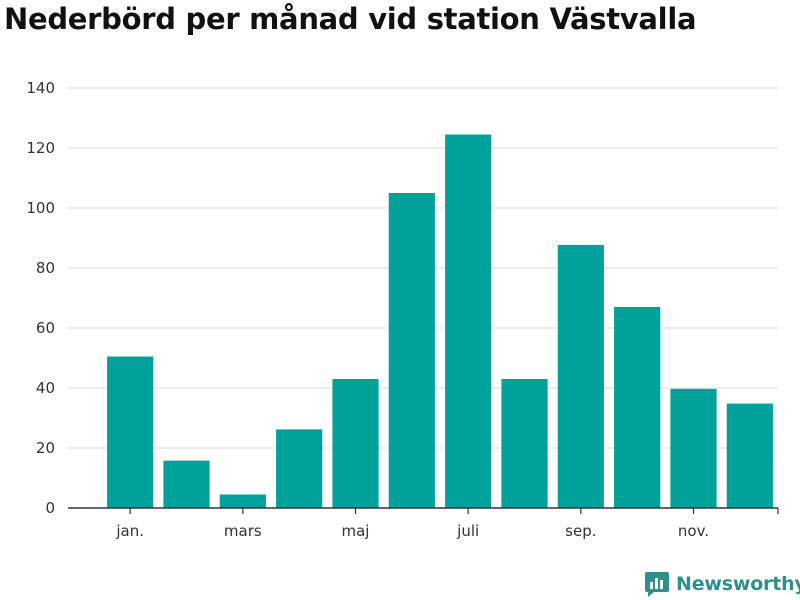 The height and width of the screenshot is (600, 800). I want to click on x-tick-label: juli, so click(467, 531).